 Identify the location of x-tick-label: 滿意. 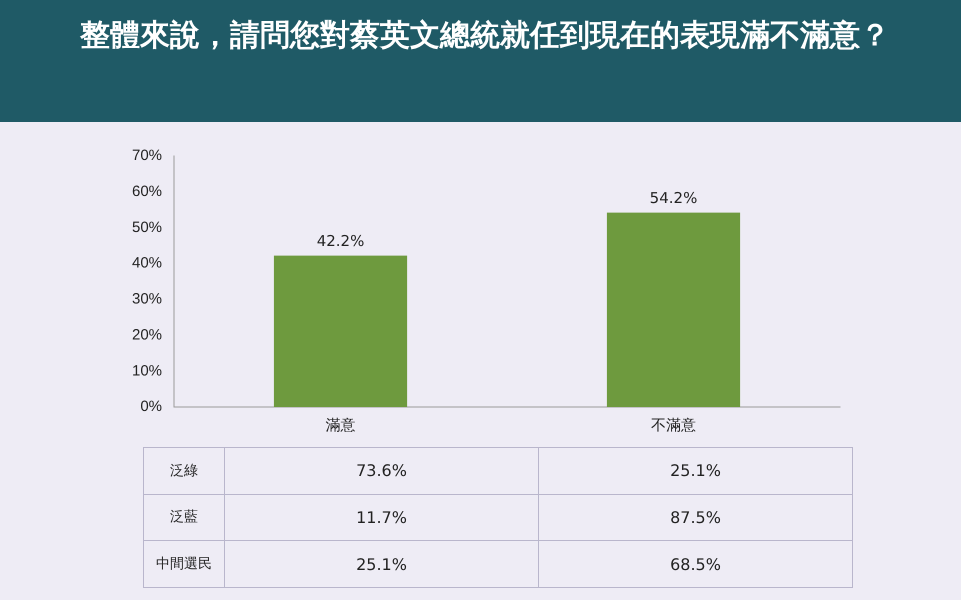
(341, 425).